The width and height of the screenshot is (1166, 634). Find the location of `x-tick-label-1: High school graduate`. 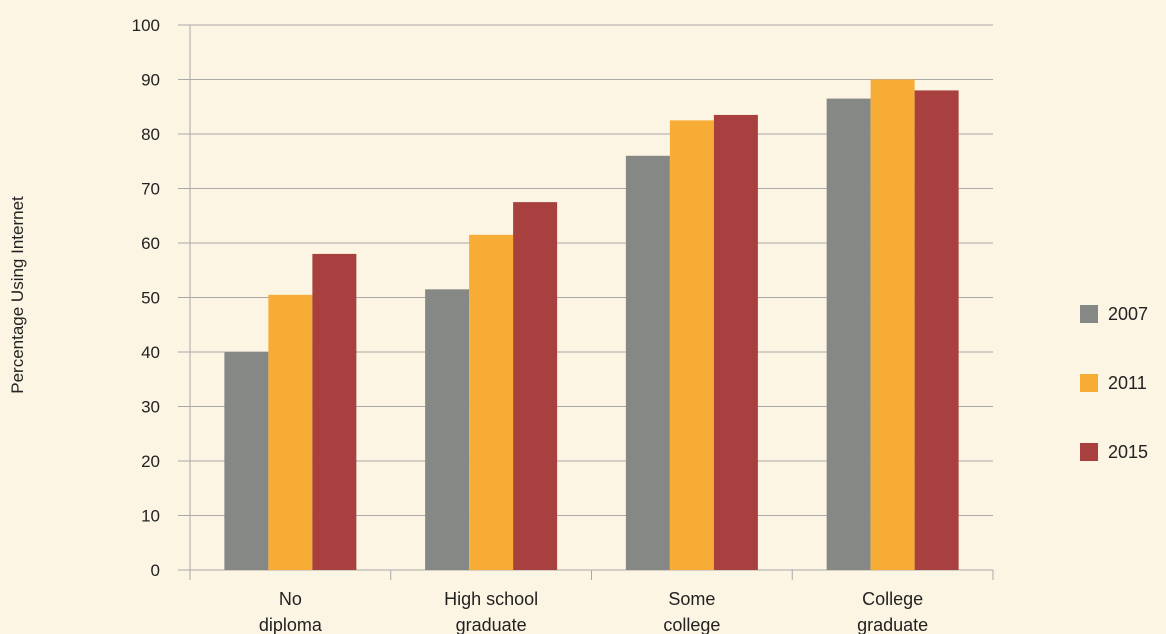

x-tick-label-1: High school graduate is located at coordinates (491, 611).